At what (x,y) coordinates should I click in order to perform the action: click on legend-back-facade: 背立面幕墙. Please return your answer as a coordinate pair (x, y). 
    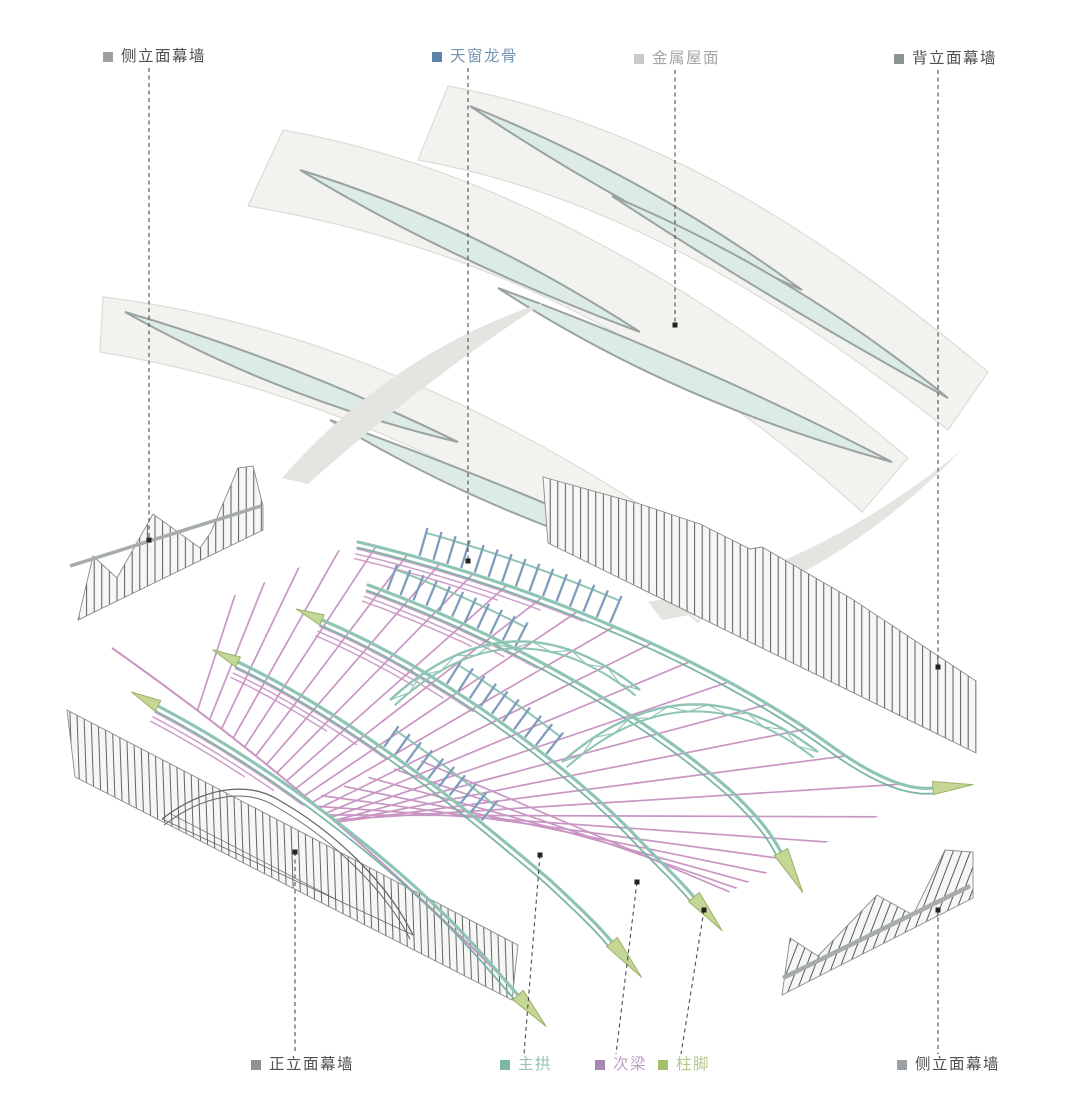
    Looking at the image, I should click on (945, 59).